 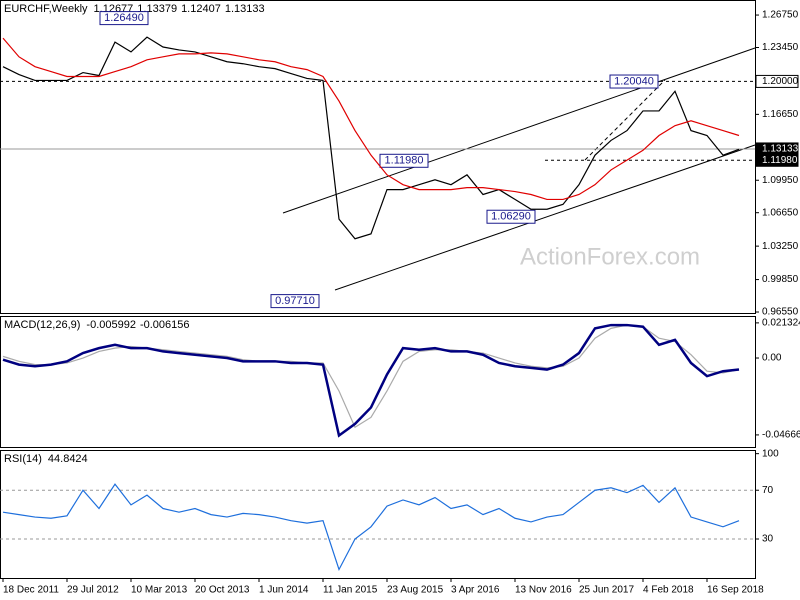 I want to click on x-tick-label: 29 Jul 2012, so click(x=93, y=590).